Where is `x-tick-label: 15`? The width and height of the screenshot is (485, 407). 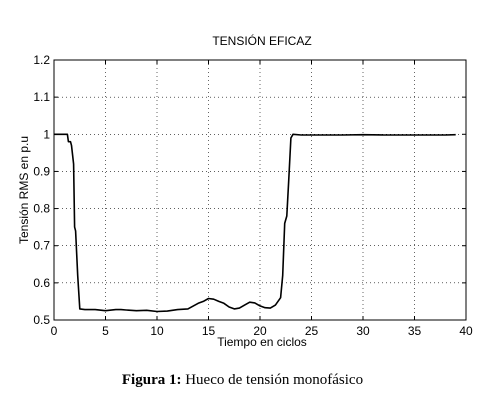 x-tick-label: 15 is located at coordinates (209, 331).